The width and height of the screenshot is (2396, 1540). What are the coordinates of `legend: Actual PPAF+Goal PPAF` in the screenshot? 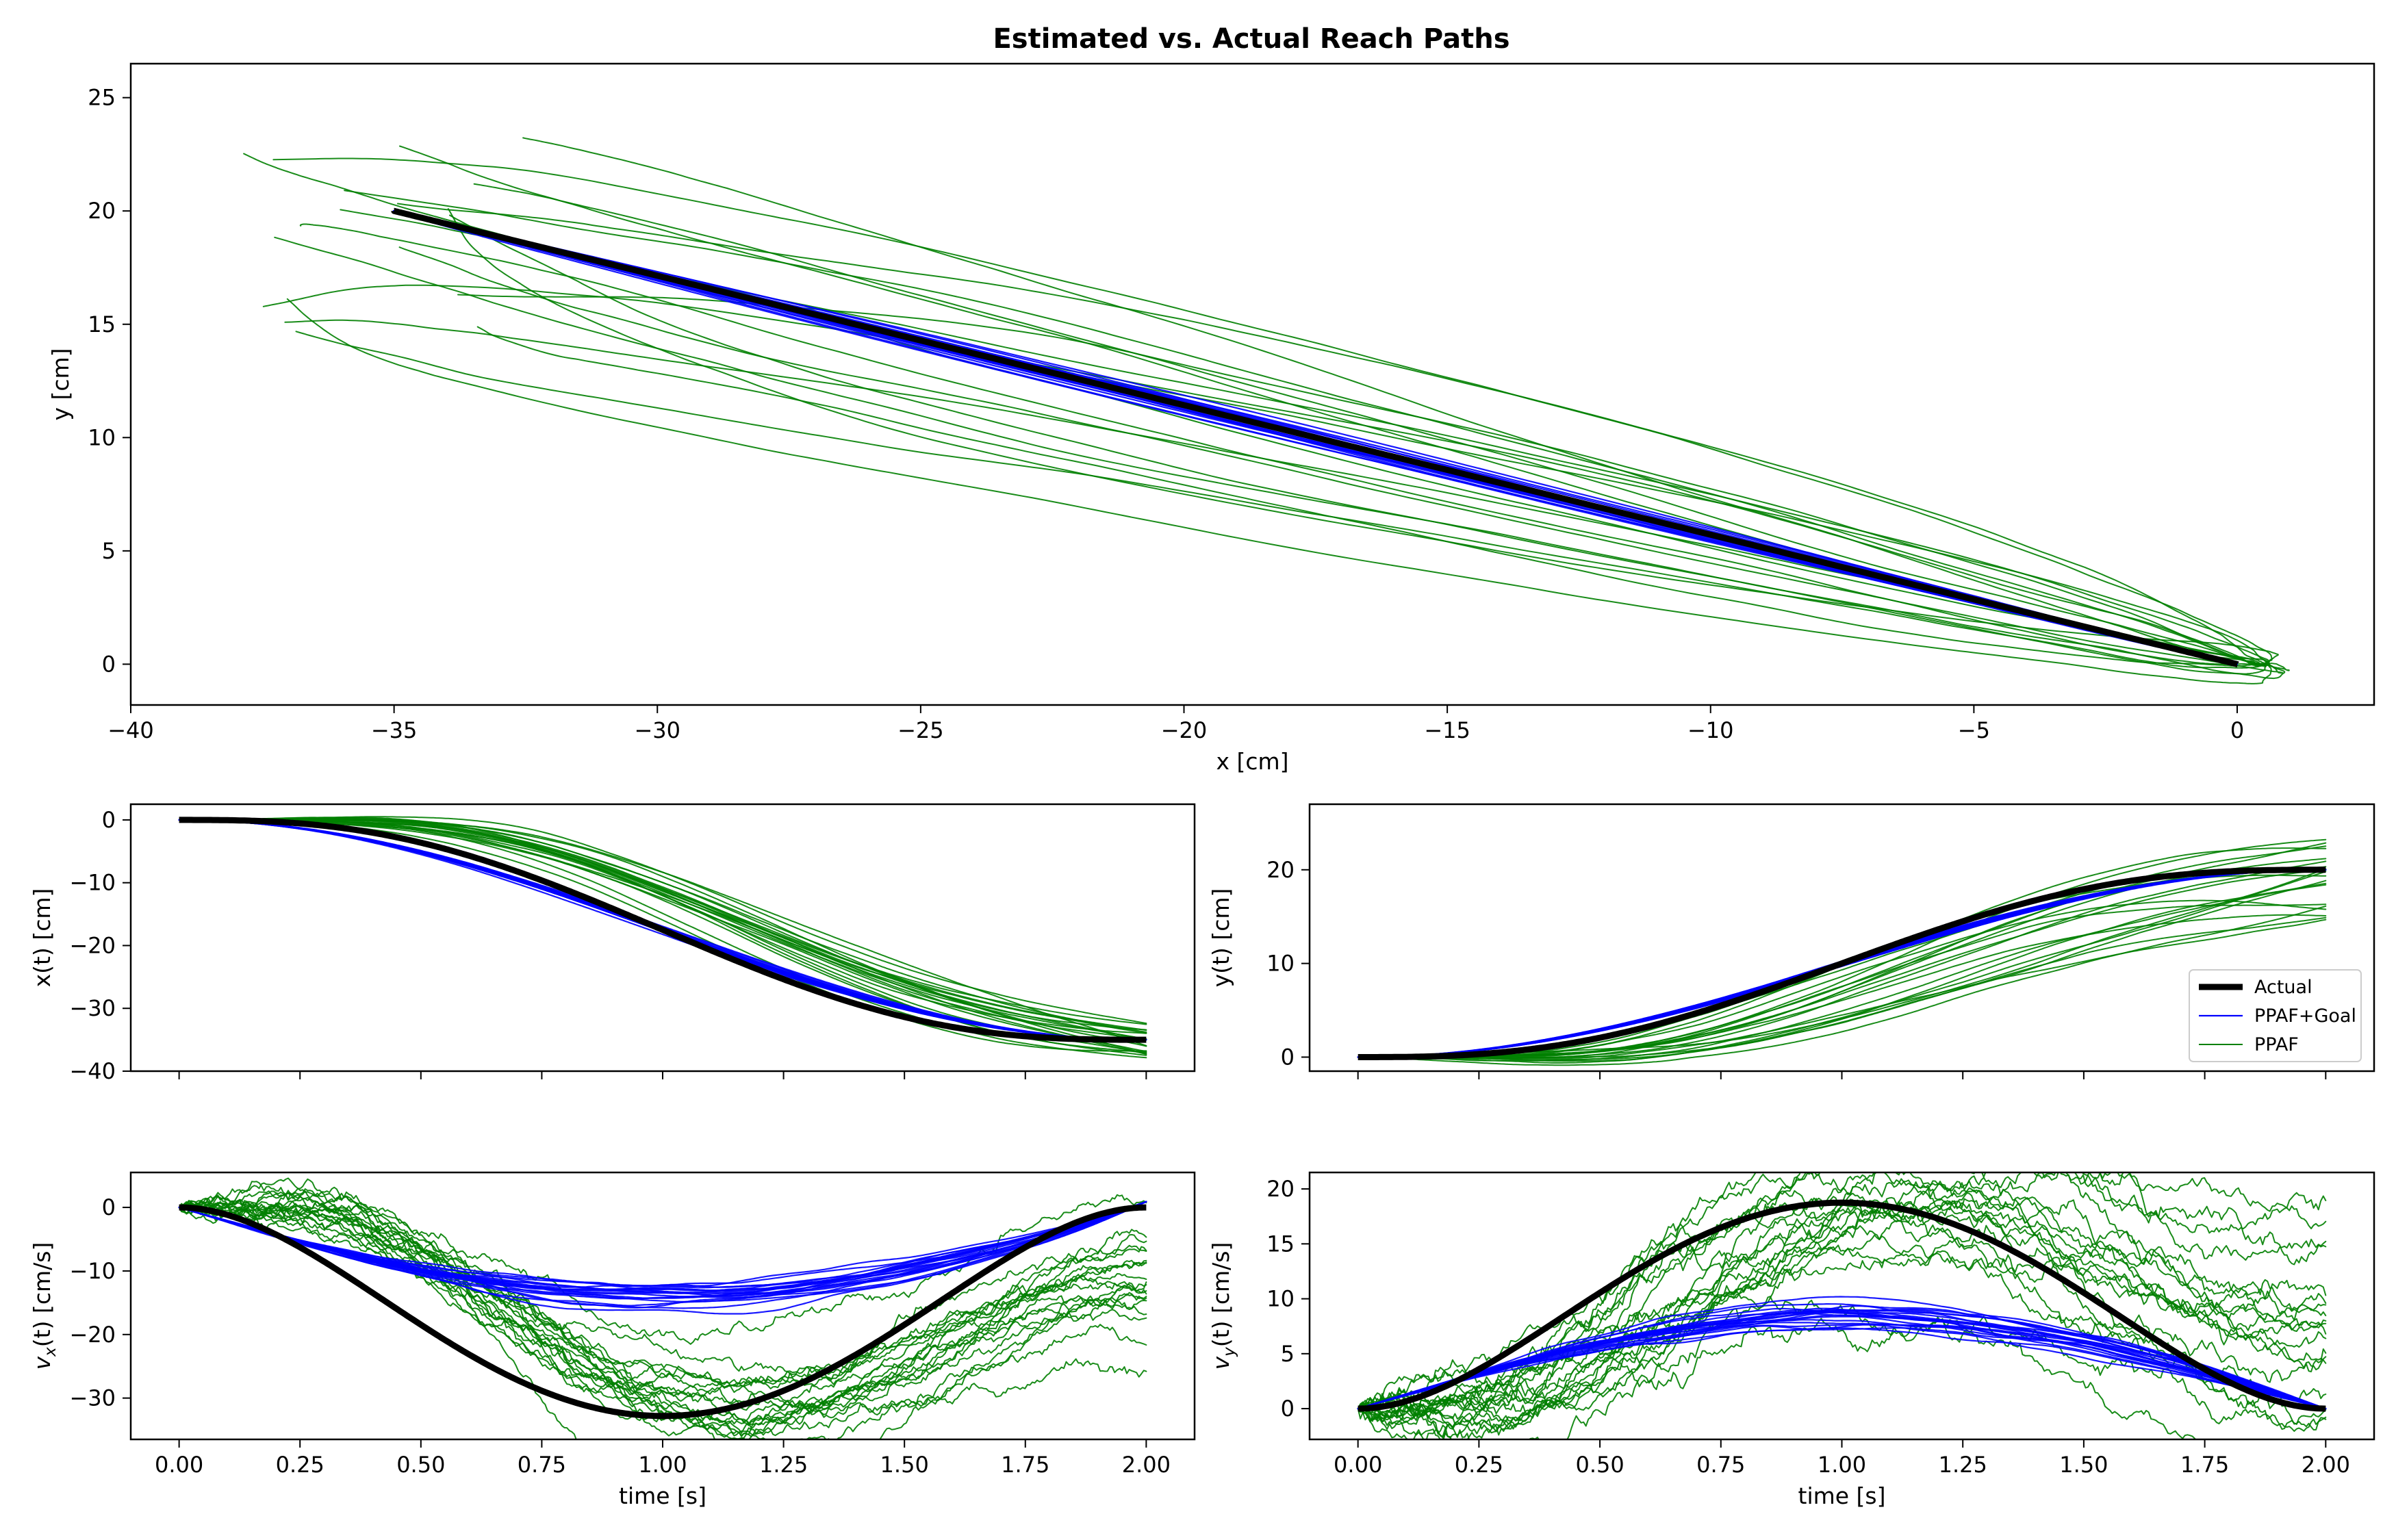 It's located at (2275, 1015).